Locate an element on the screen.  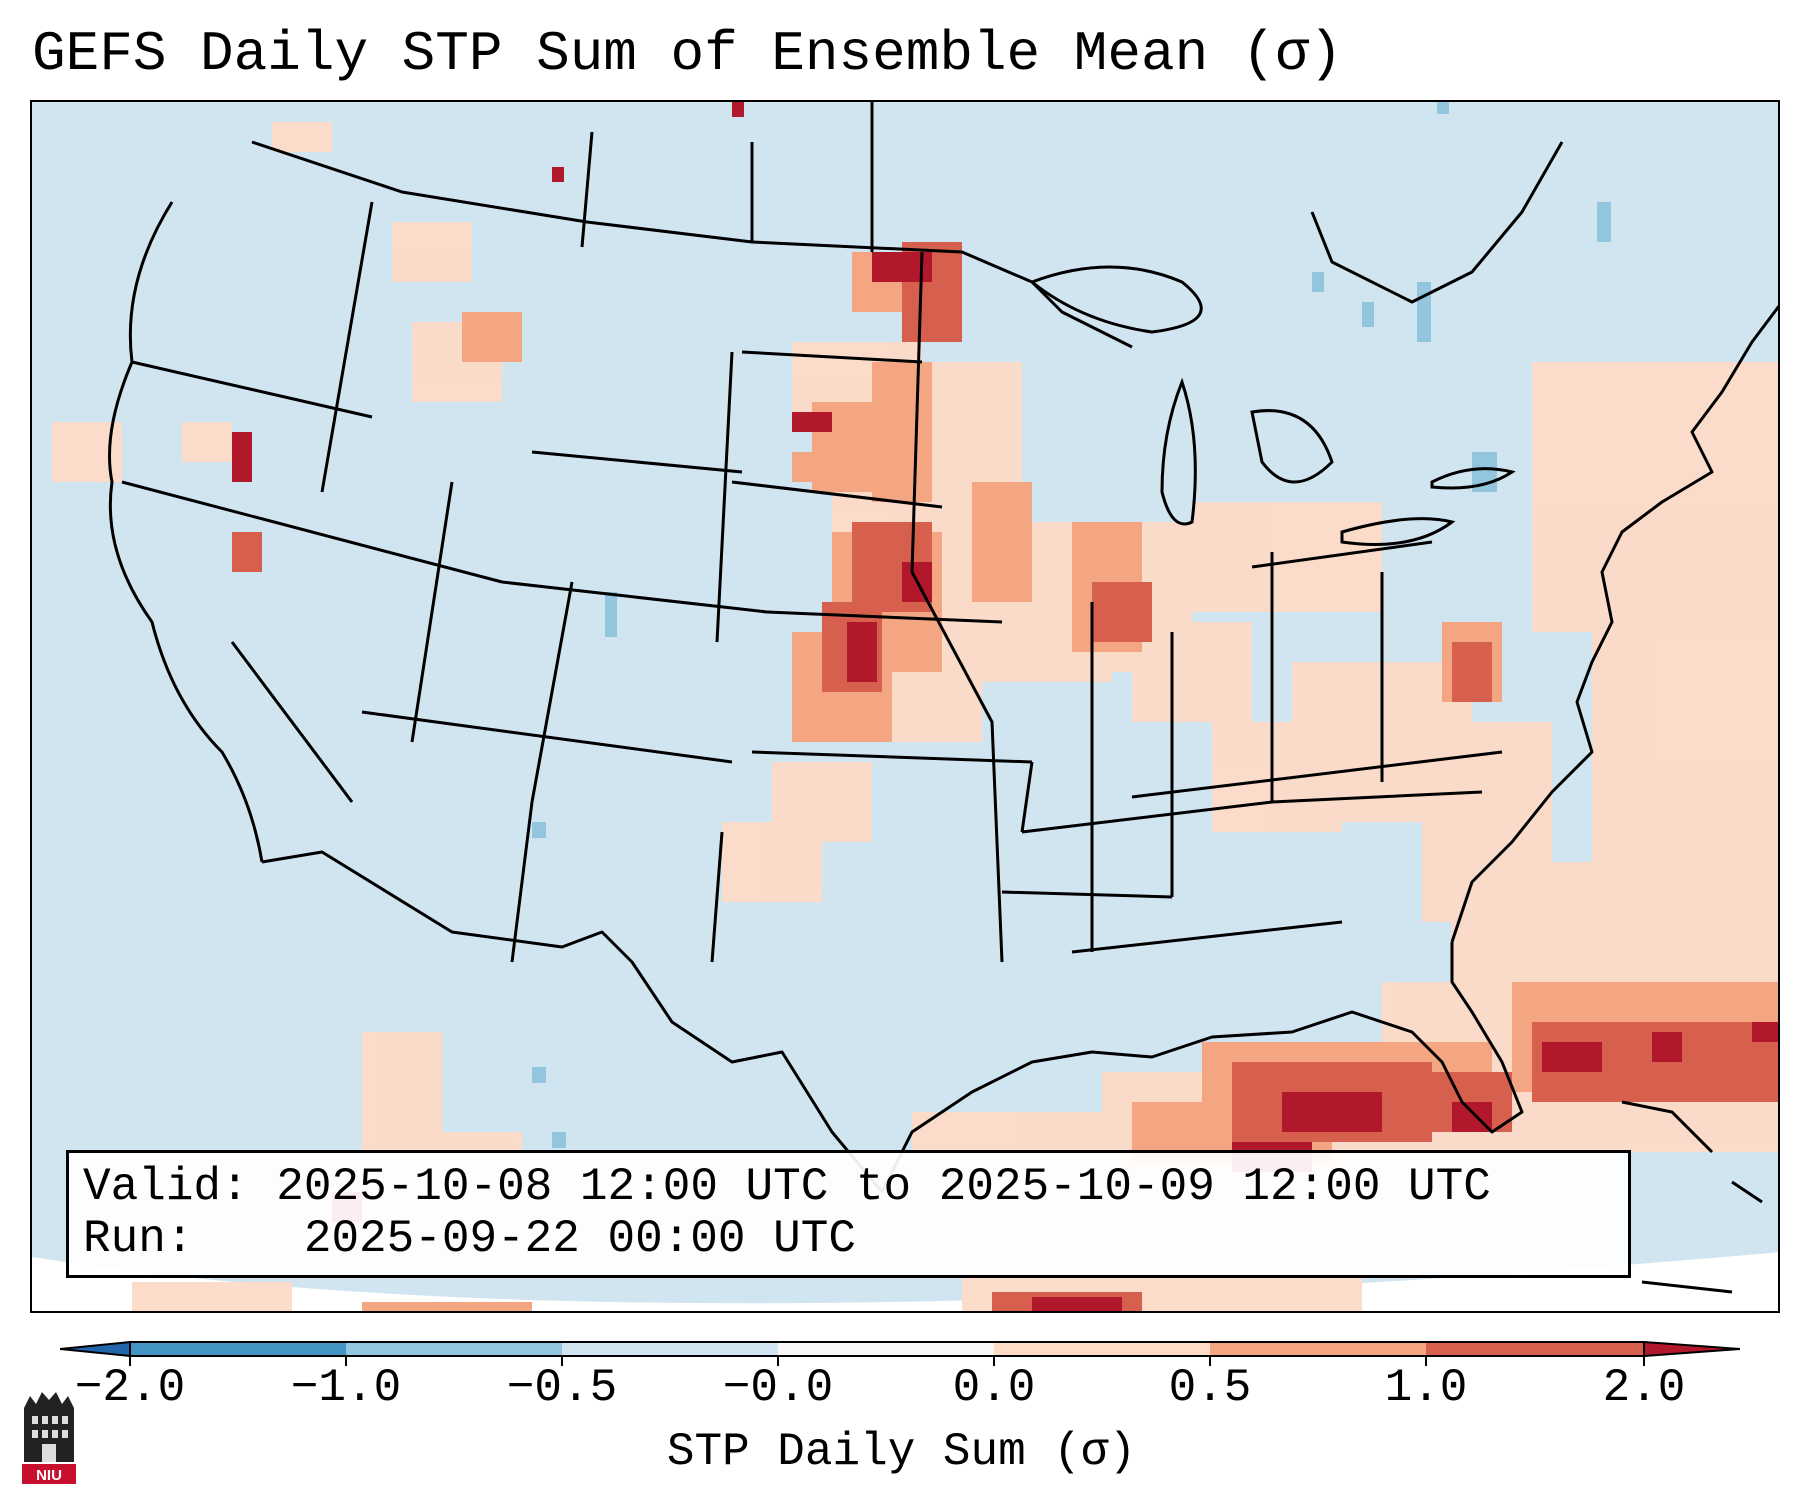
colorbar-tick-4: 0.0 is located at coordinates (994, 1388).